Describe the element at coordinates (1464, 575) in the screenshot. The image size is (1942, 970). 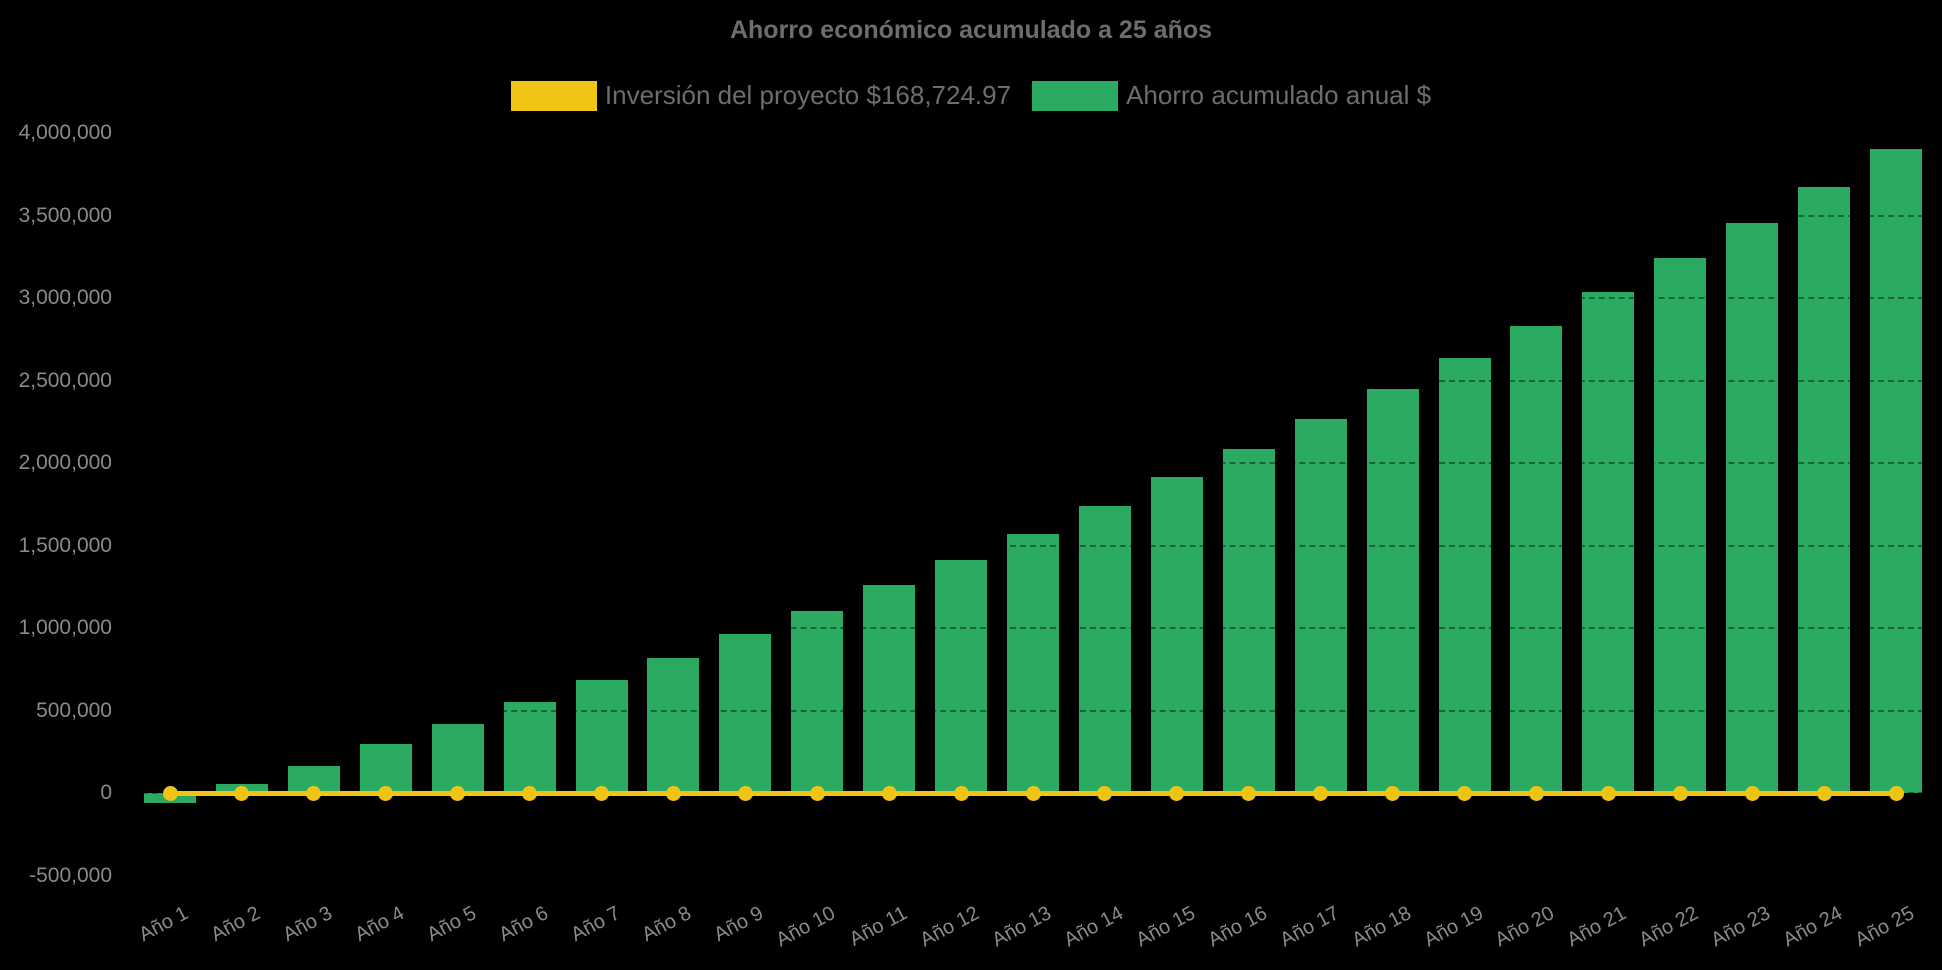
I see `bar-año-19` at that location.